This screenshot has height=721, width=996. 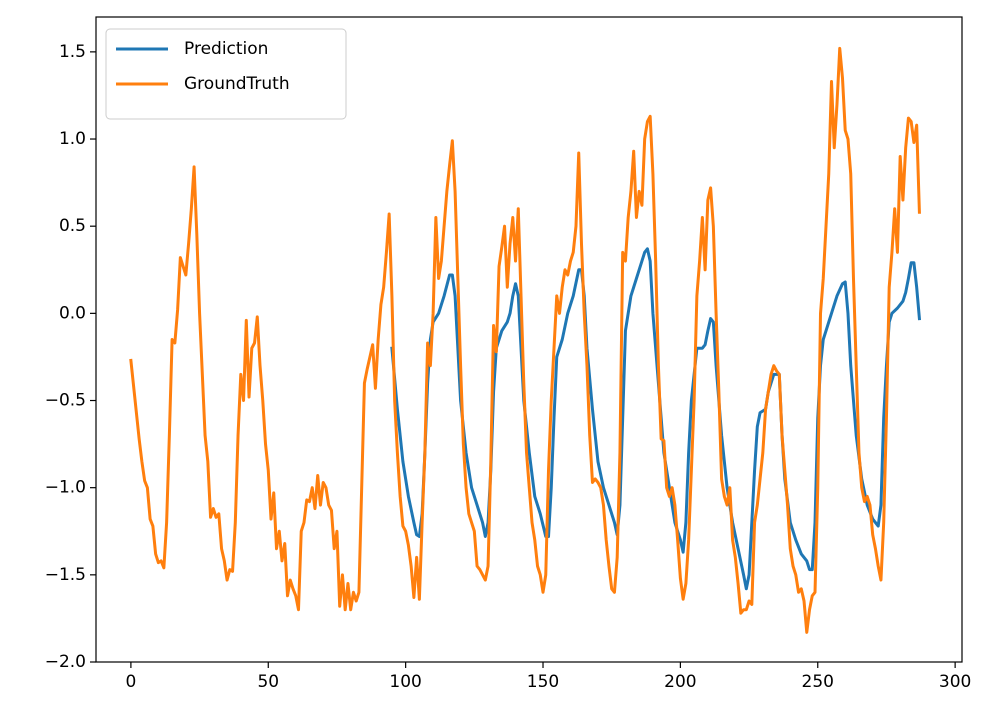 I want to click on y-tick-label: −2.0, so click(x=65, y=662).